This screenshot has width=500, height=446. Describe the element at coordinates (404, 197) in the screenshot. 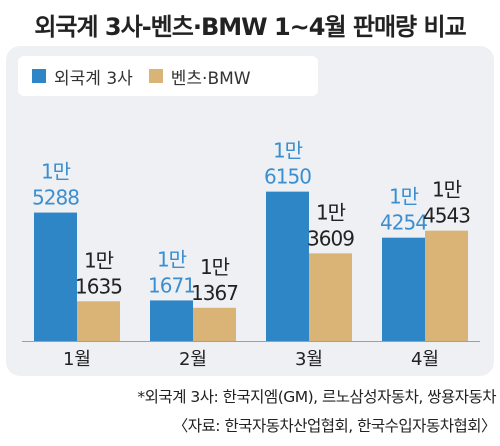

I see `data-label-foreign-4-upper: 1만` at that location.